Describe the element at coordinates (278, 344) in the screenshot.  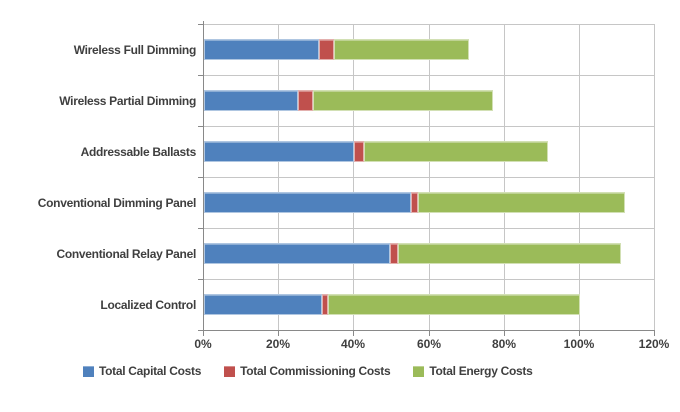
I see `x-tick-label: 20%` at that location.